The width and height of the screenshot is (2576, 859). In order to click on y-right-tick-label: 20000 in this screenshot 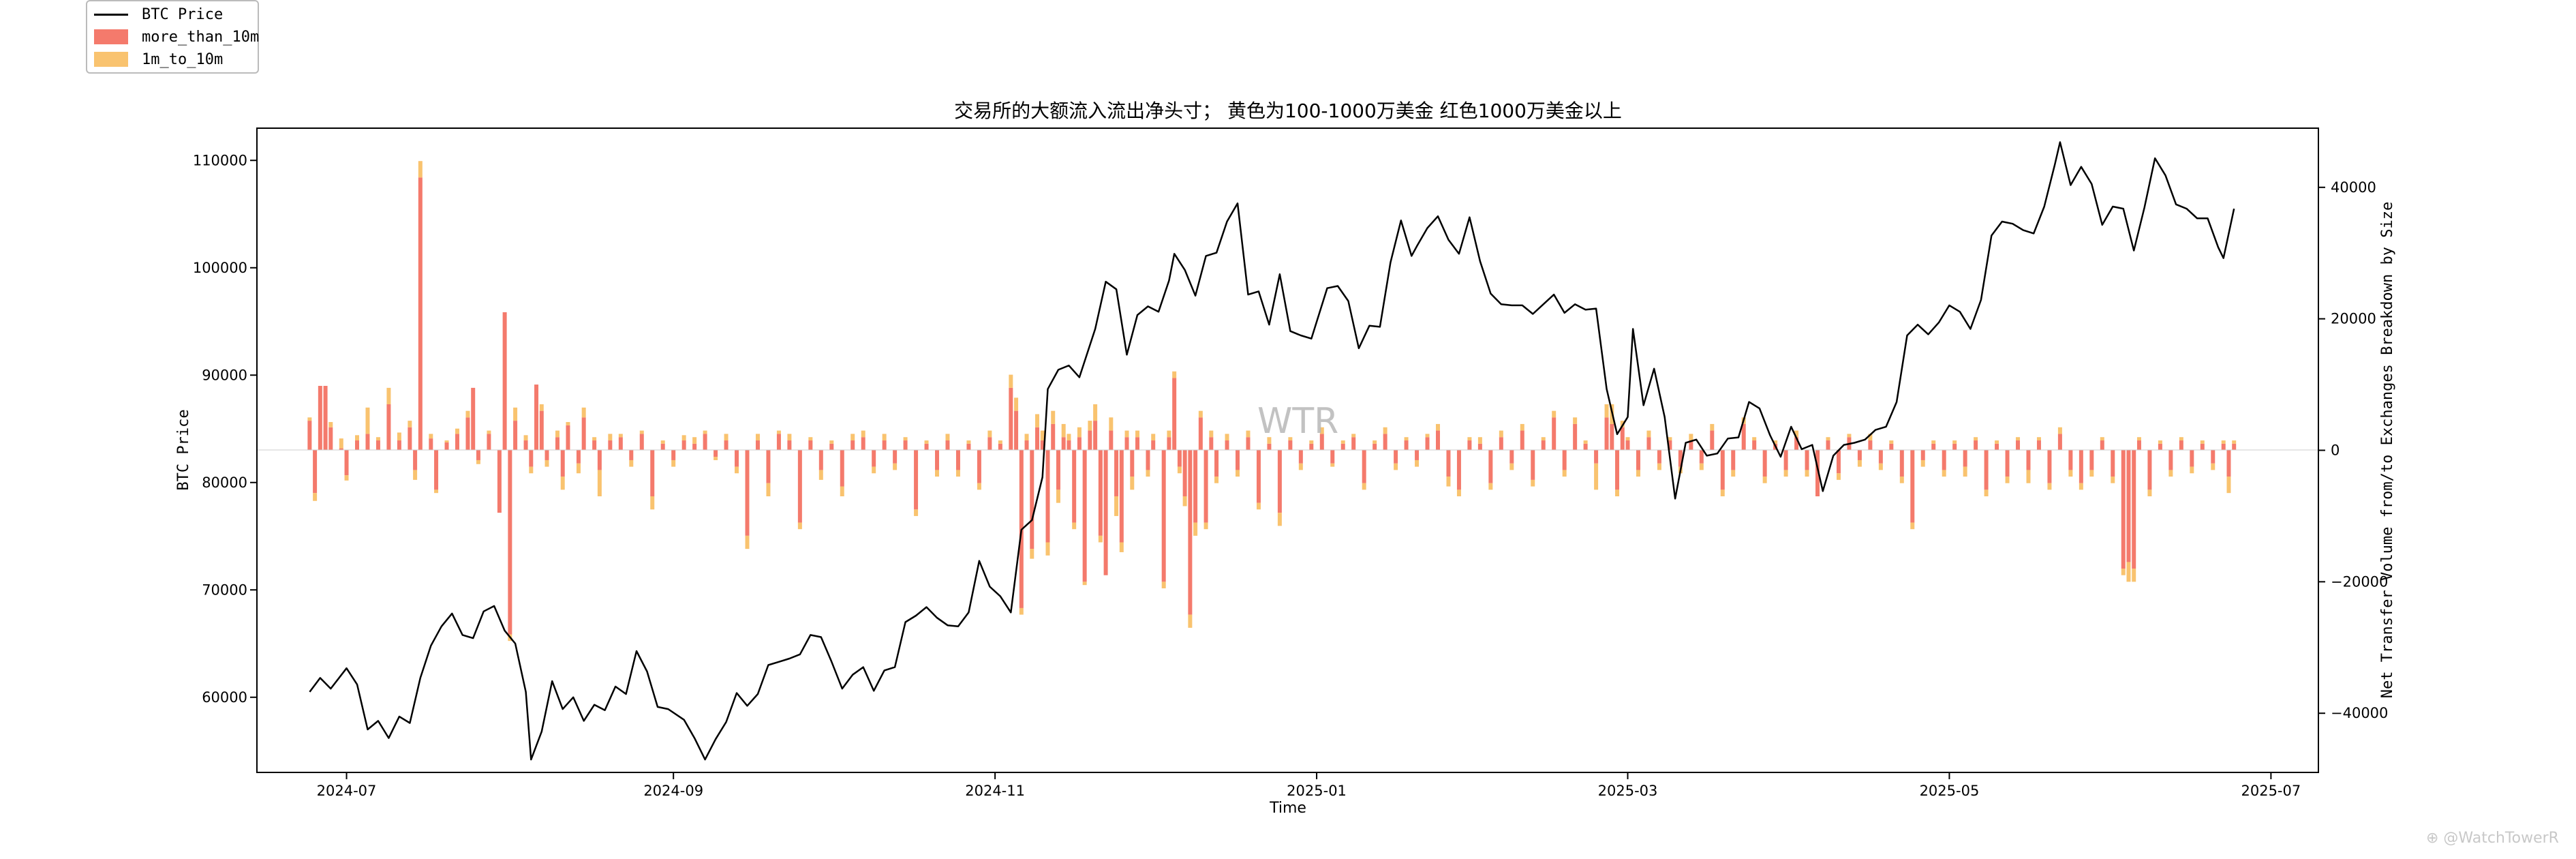, I will do `click(2353, 319)`.